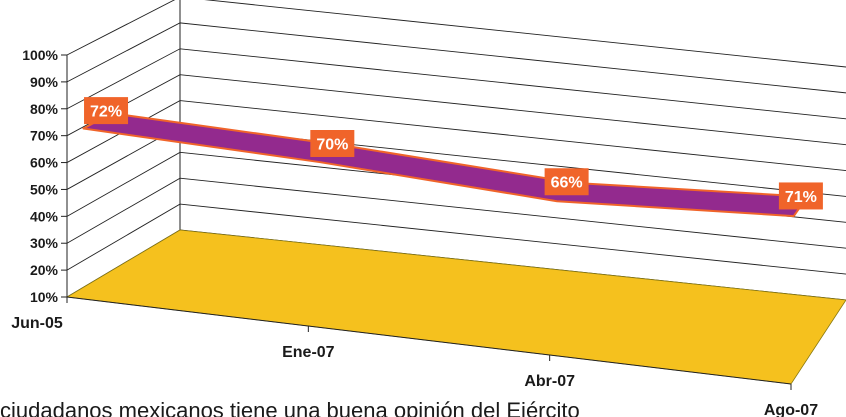 This screenshot has width=846, height=417. Describe the element at coordinates (44, 297) in the screenshot. I see `y-tick-label: 10%` at that location.